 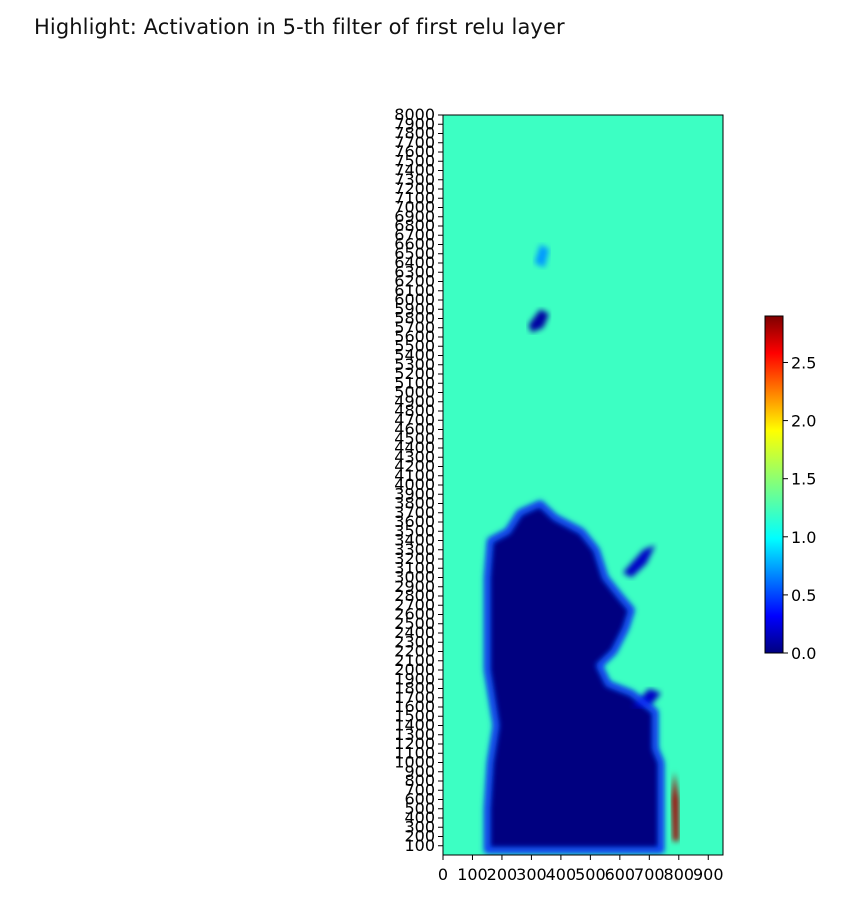 I want to click on y-tick-label: 3300, so click(x=414, y=549).